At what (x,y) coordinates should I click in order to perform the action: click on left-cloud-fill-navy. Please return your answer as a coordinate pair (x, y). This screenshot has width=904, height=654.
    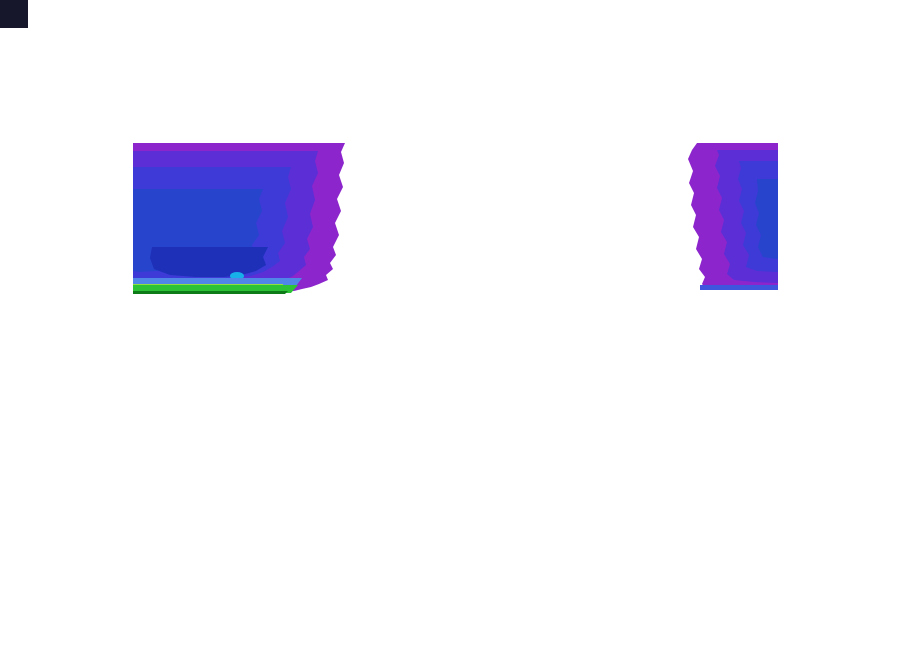
    Looking at the image, I should click on (209, 262).